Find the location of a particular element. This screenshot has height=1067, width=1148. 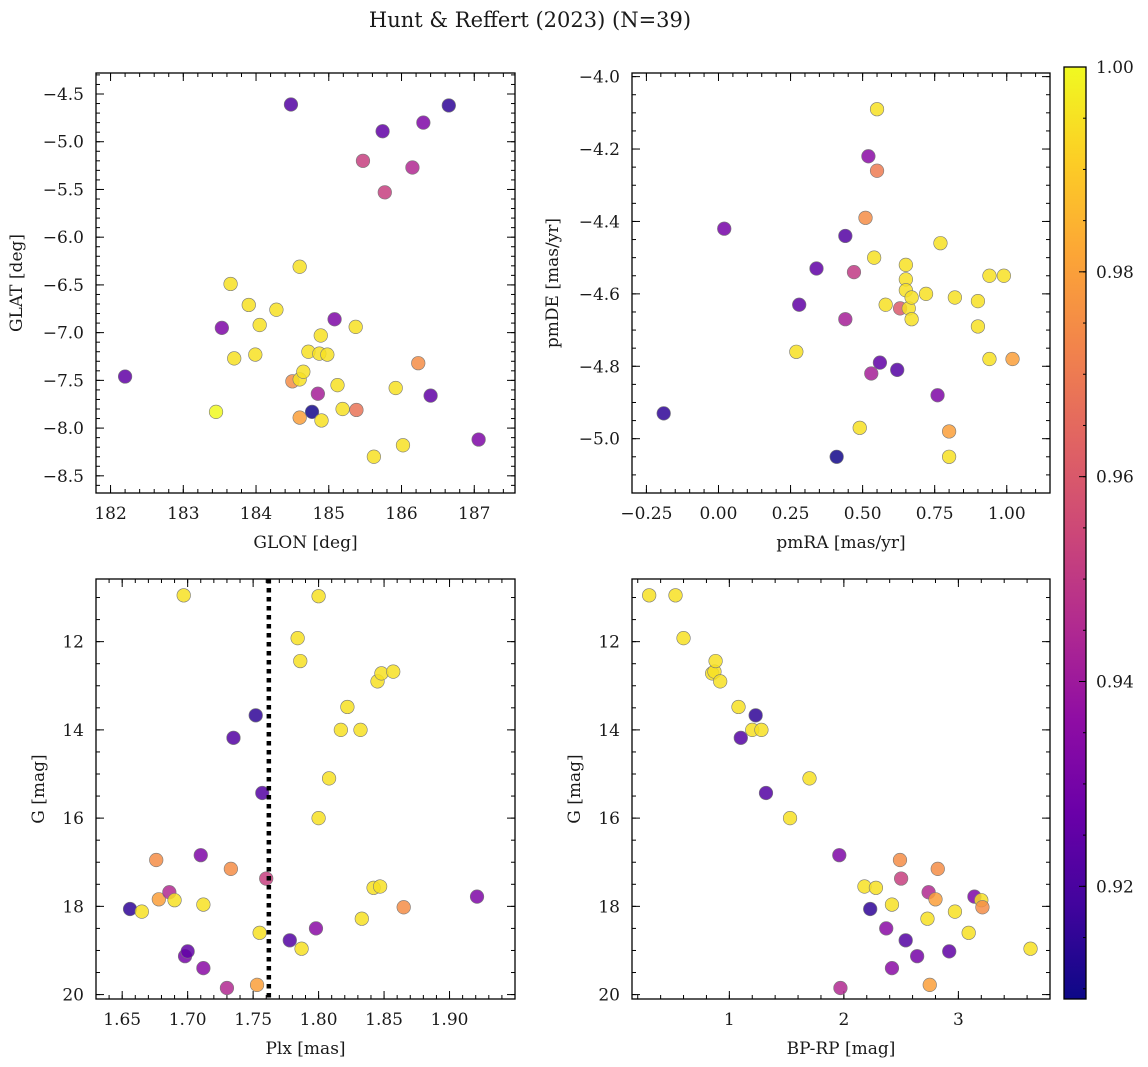

colorbar-tick-label: 0.92 is located at coordinates (1115, 887).